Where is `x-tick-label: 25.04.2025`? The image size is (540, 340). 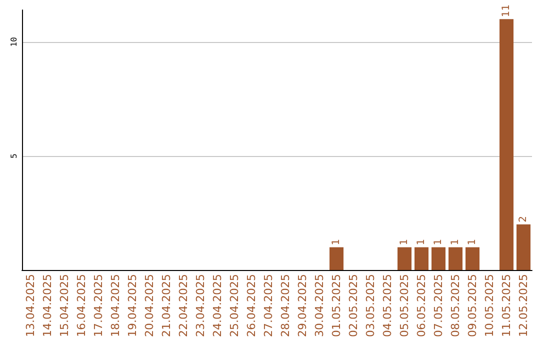 x-tick-label: 25.04.2025 is located at coordinates (234, 305).